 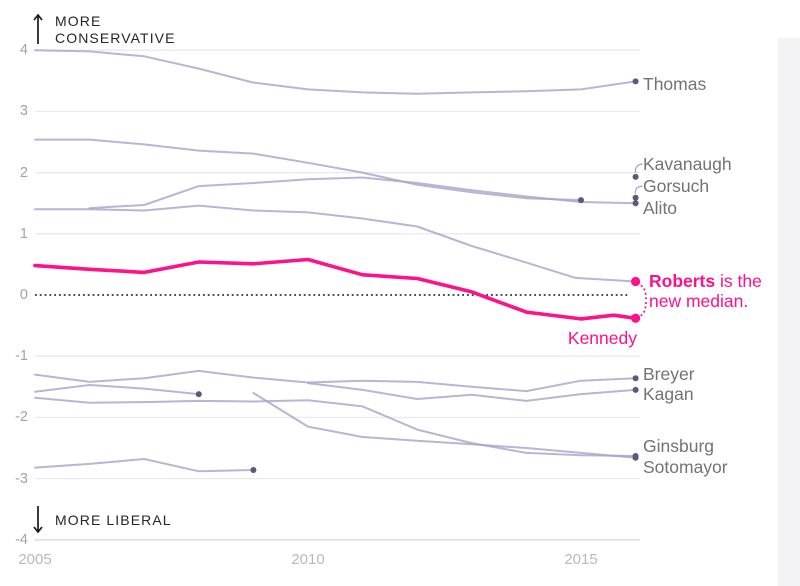 I want to click on end-dot-sotomayor, so click(x=635, y=457).